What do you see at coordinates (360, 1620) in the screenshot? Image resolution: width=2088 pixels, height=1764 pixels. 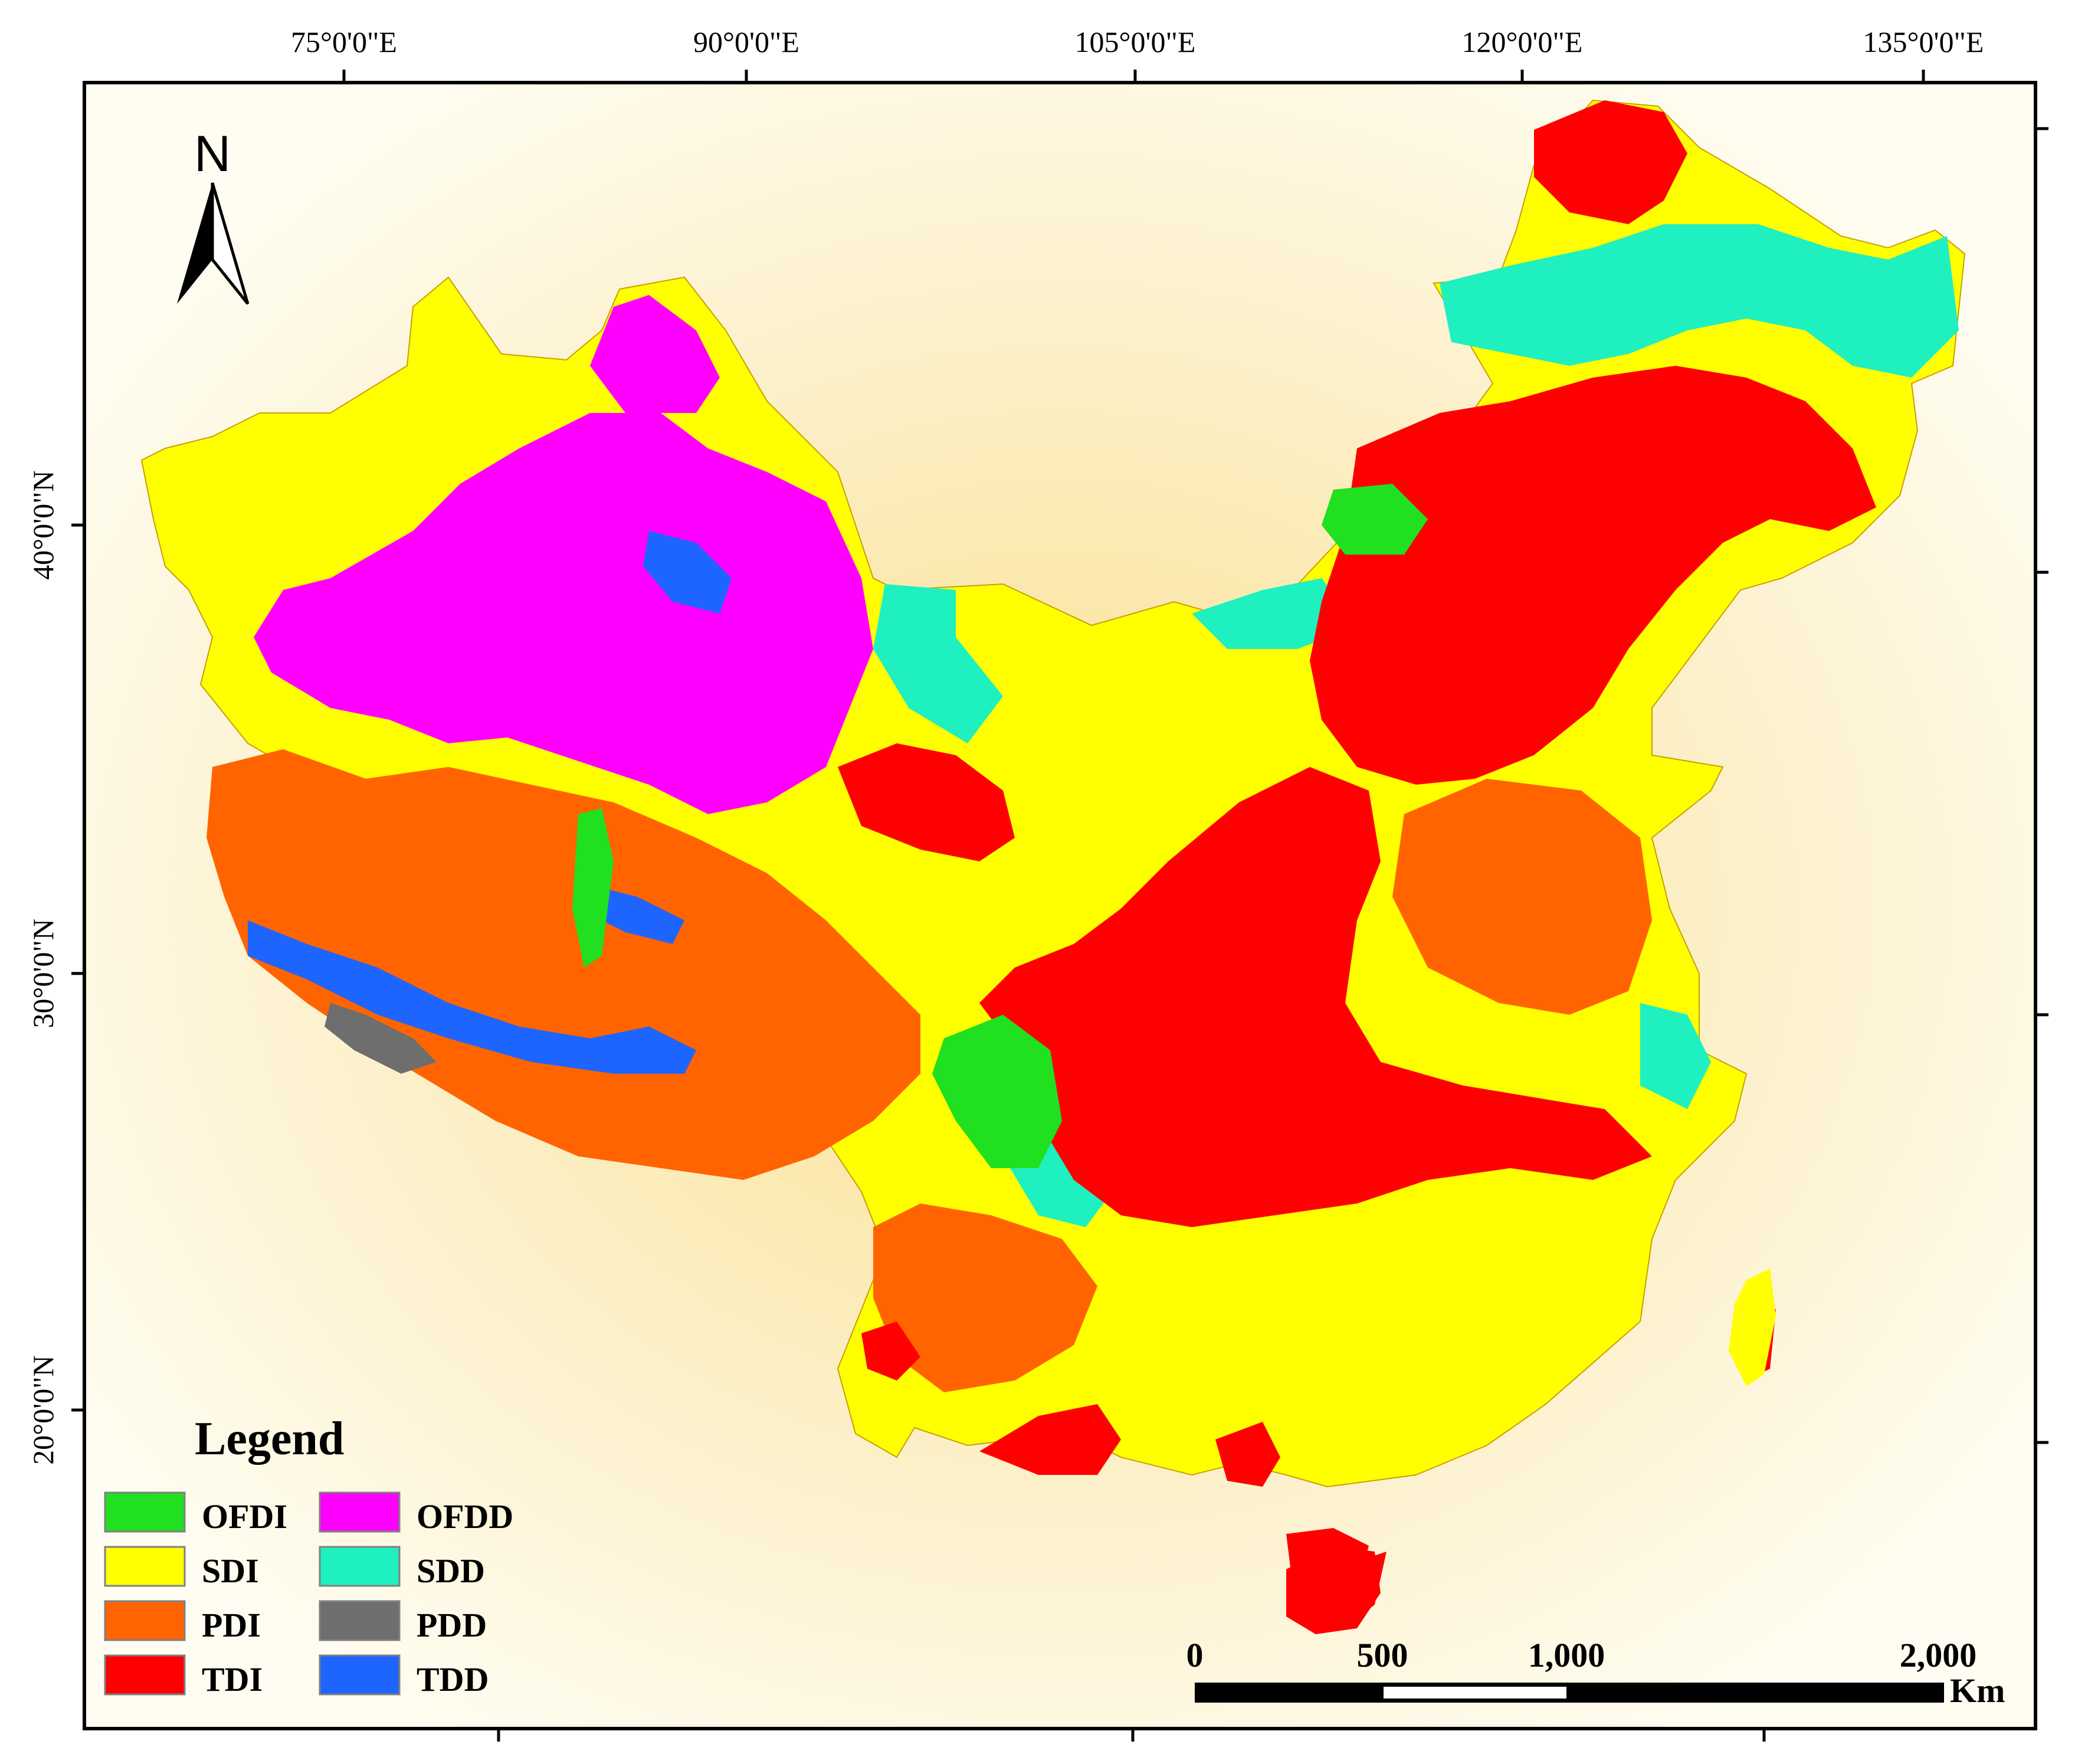 I see `legend-swatch-pdd` at bounding box center [360, 1620].